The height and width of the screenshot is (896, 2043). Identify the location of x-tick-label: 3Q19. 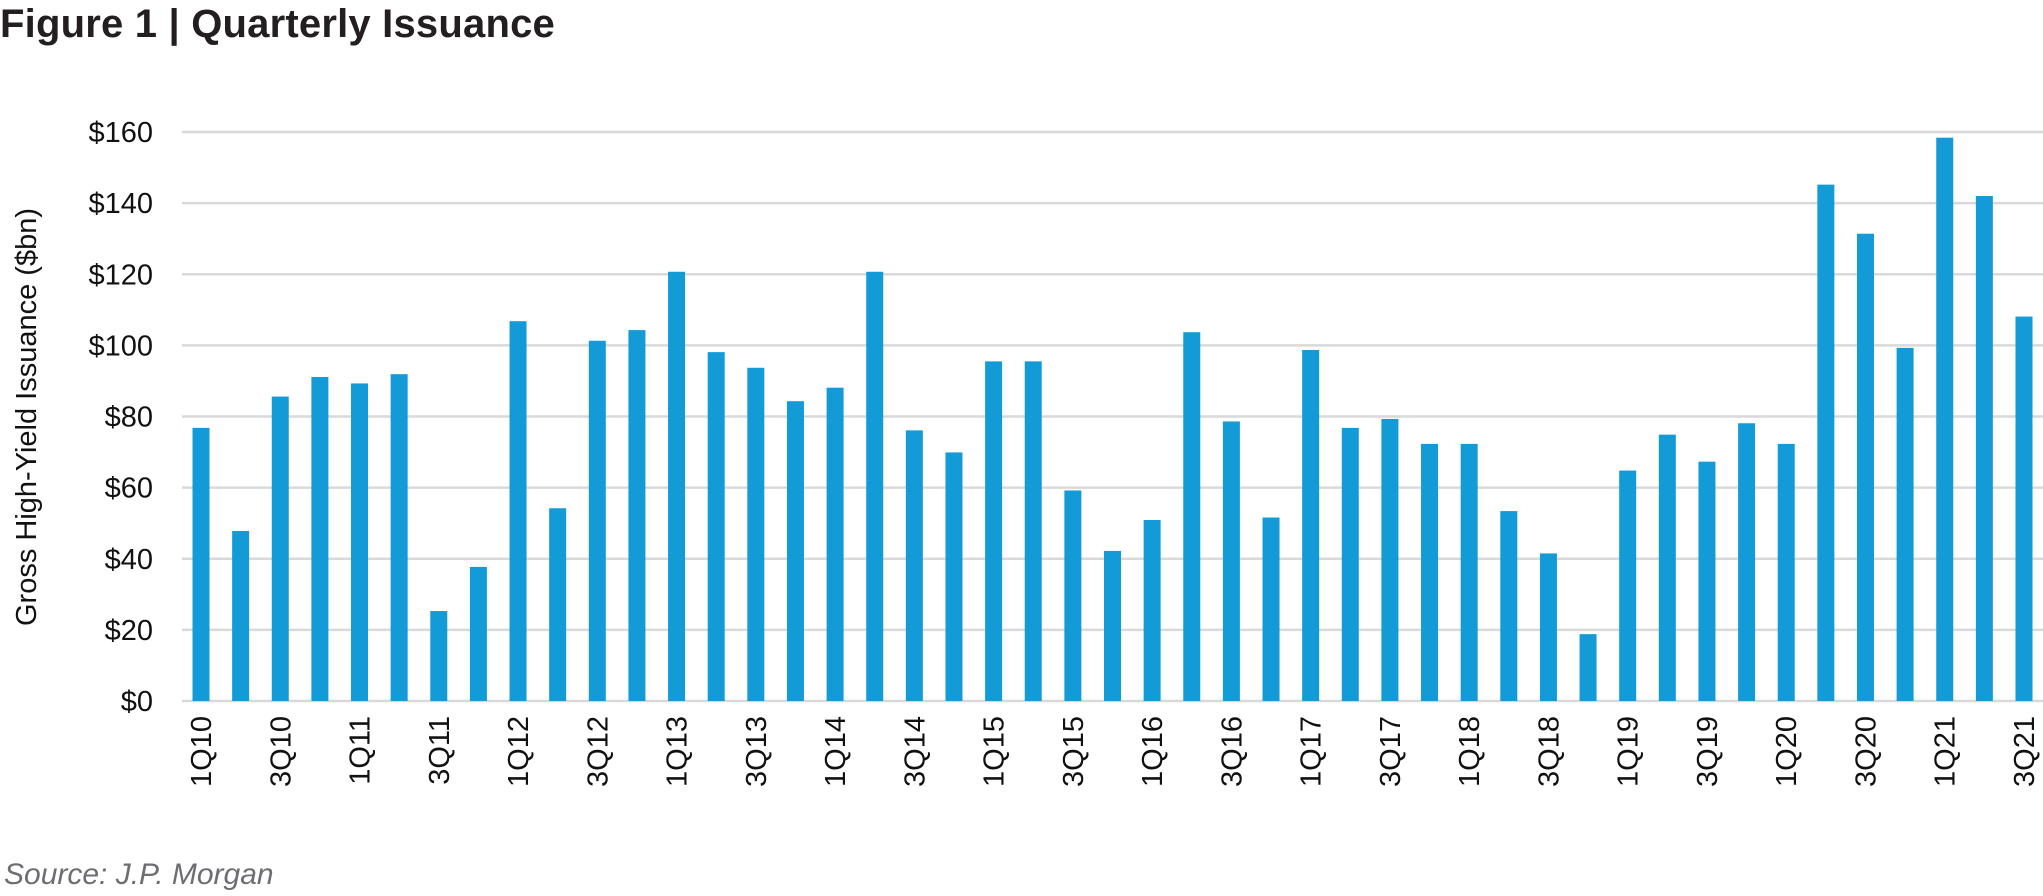
(1708, 751).